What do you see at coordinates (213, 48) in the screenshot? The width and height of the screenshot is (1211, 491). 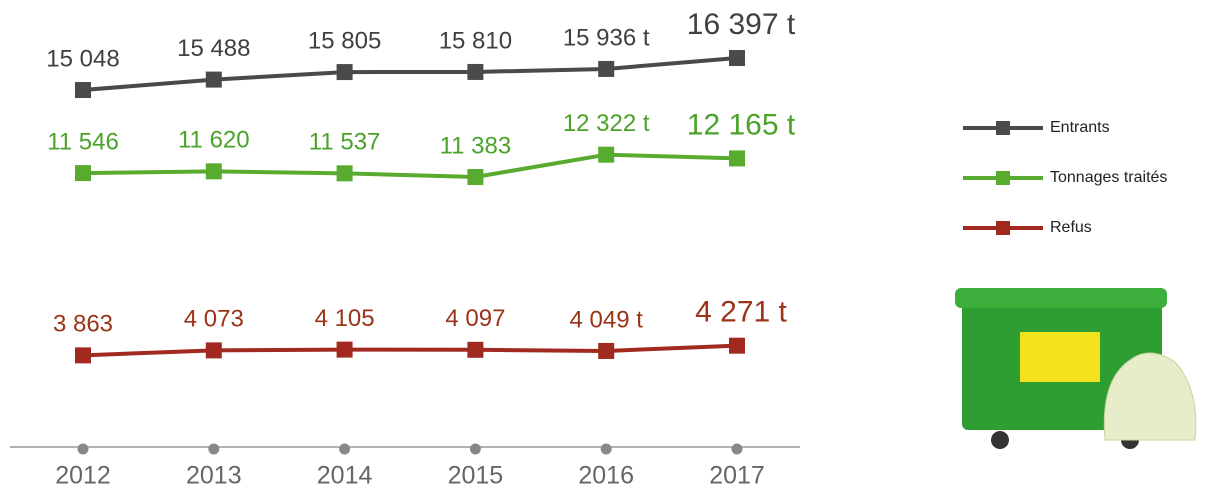 I see `data-label: 15 488` at bounding box center [213, 48].